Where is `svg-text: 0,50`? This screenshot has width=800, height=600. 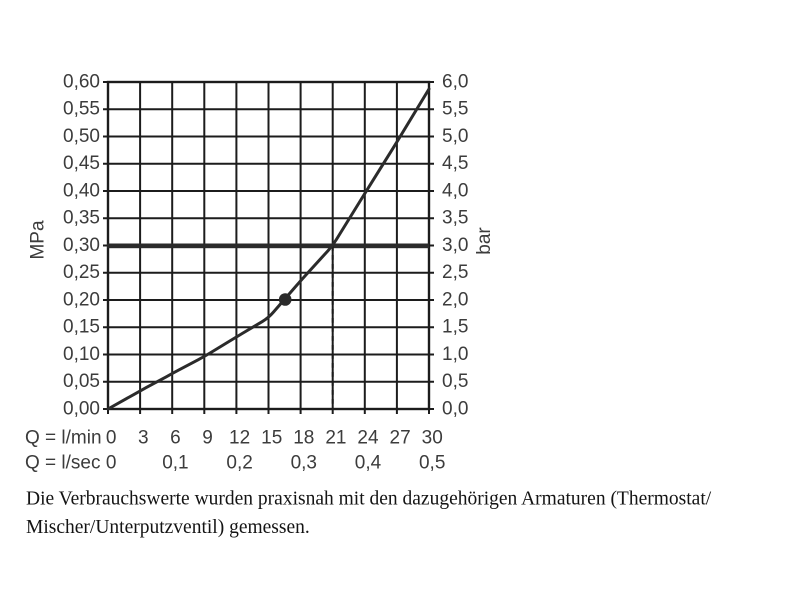 svg-text: 0,50 is located at coordinates (81, 136).